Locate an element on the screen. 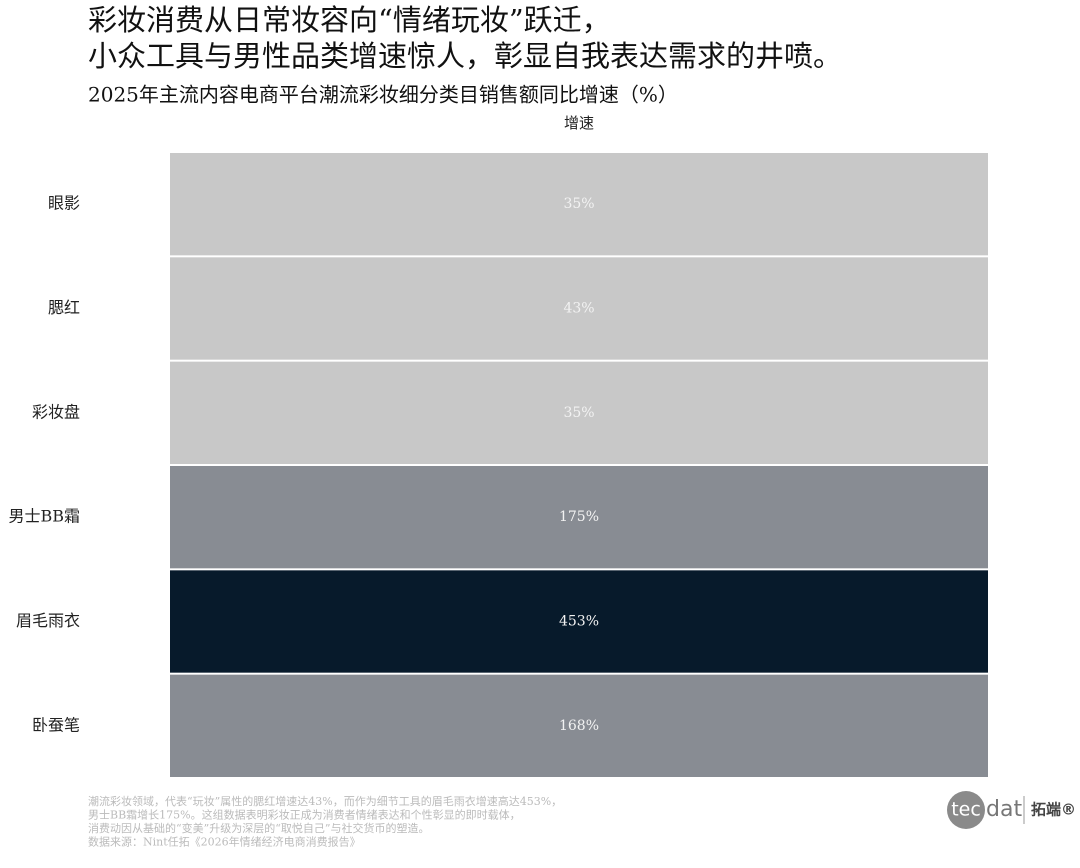  logo-text: dat is located at coordinates (1004, 809).